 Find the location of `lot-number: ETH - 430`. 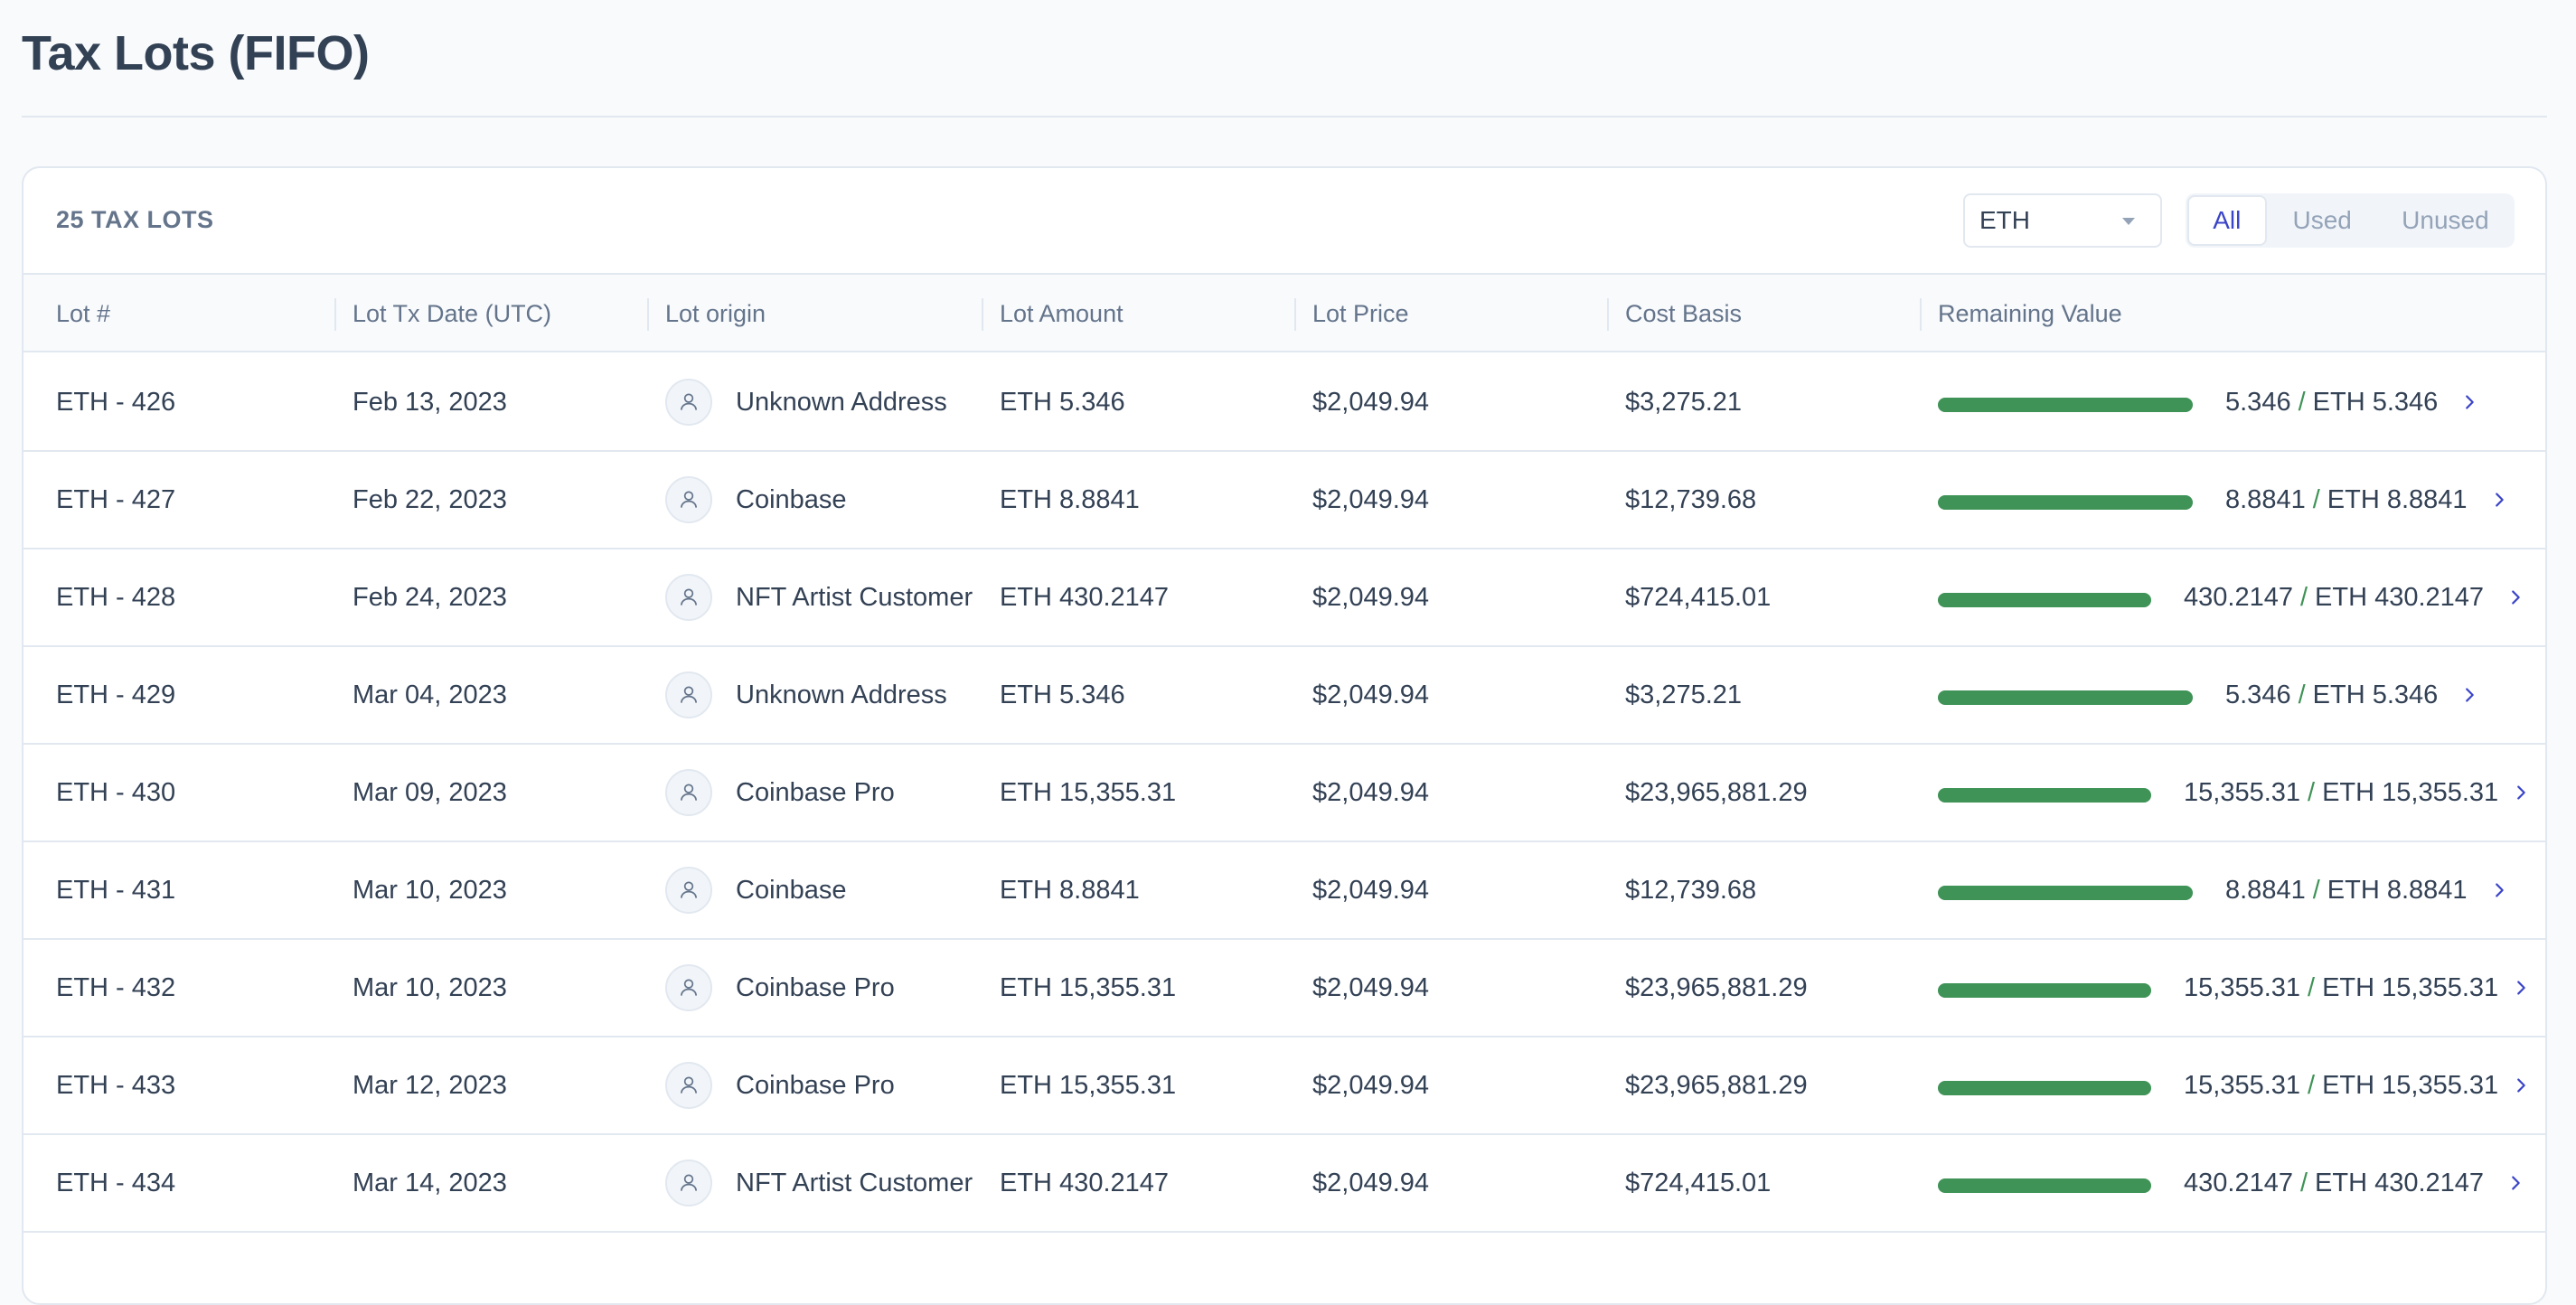

lot-number: ETH - 430 is located at coordinates (116, 792).